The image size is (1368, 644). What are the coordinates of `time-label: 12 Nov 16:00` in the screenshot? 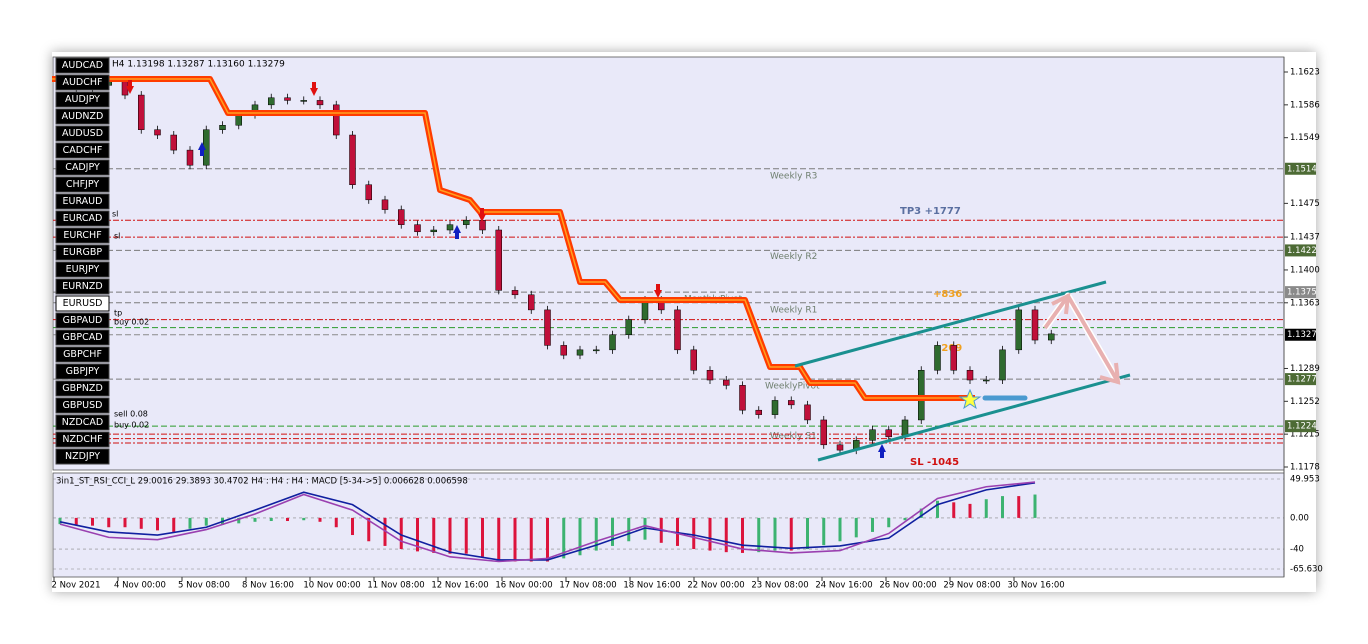 It's located at (459, 586).